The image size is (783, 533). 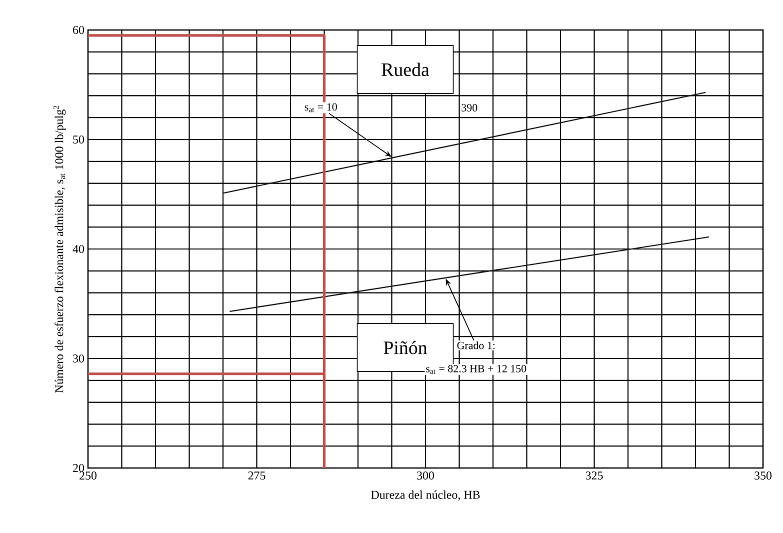 What do you see at coordinates (78, 30) in the screenshot?
I see `y-tick-label: 60` at bounding box center [78, 30].